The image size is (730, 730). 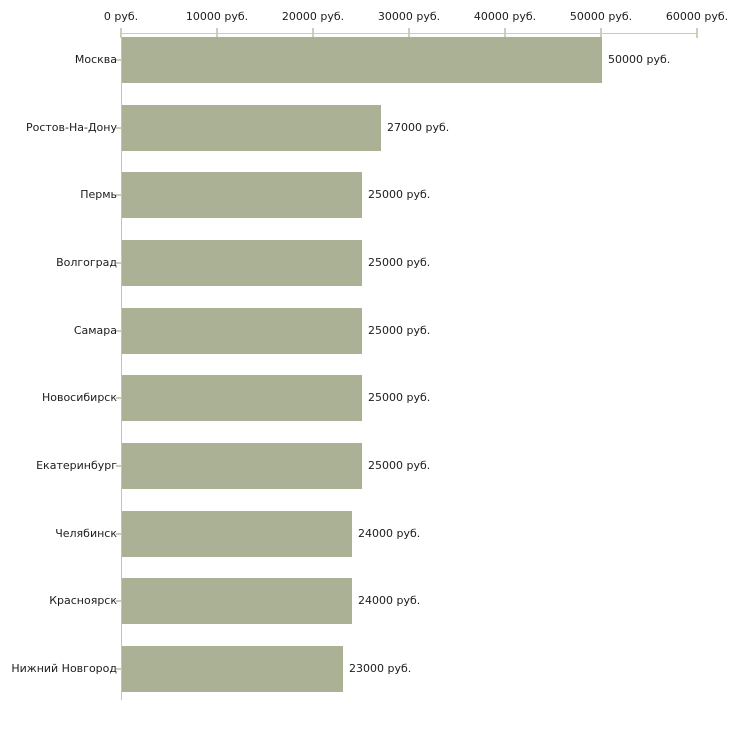 What do you see at coordinates (76, 465) in the screenshot?
I see `category-label: Екатеринбург` at bounding box center [76, 465].